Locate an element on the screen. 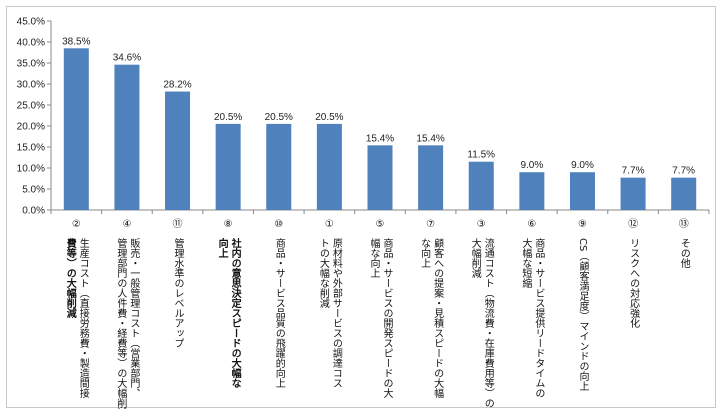 The width and height of the screenshot is (724, 413). y-tick-label: 25.0% is located at coordinates (31, 106).